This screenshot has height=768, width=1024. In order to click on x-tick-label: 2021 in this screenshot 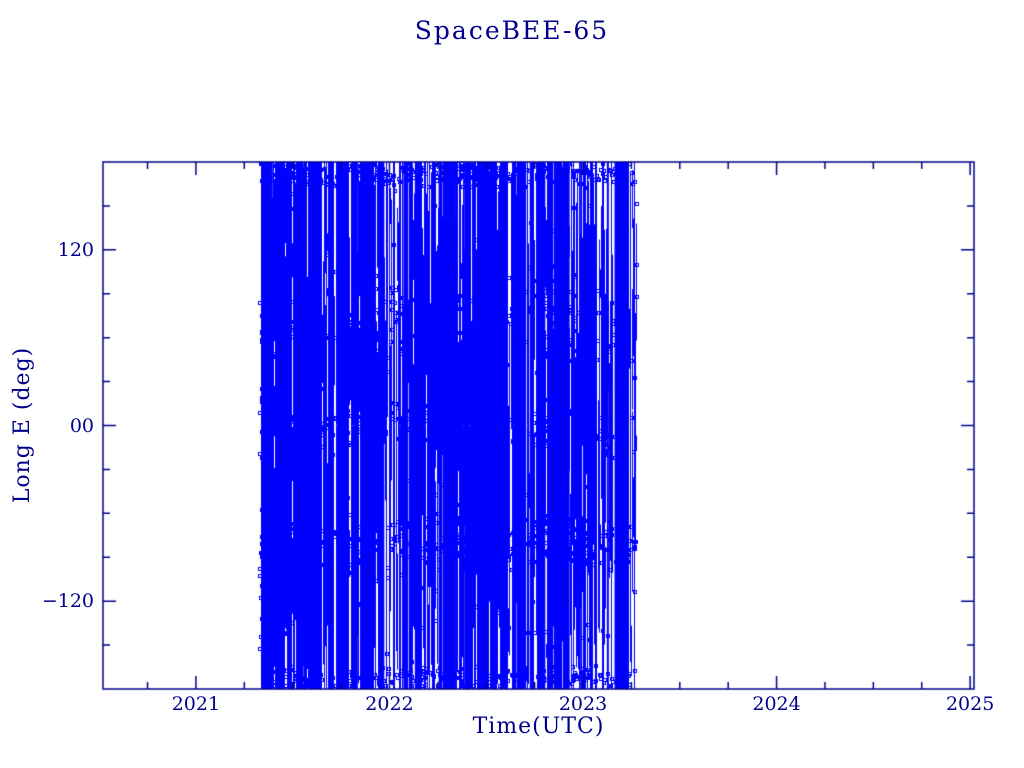, I will do `click(196, 704)`.